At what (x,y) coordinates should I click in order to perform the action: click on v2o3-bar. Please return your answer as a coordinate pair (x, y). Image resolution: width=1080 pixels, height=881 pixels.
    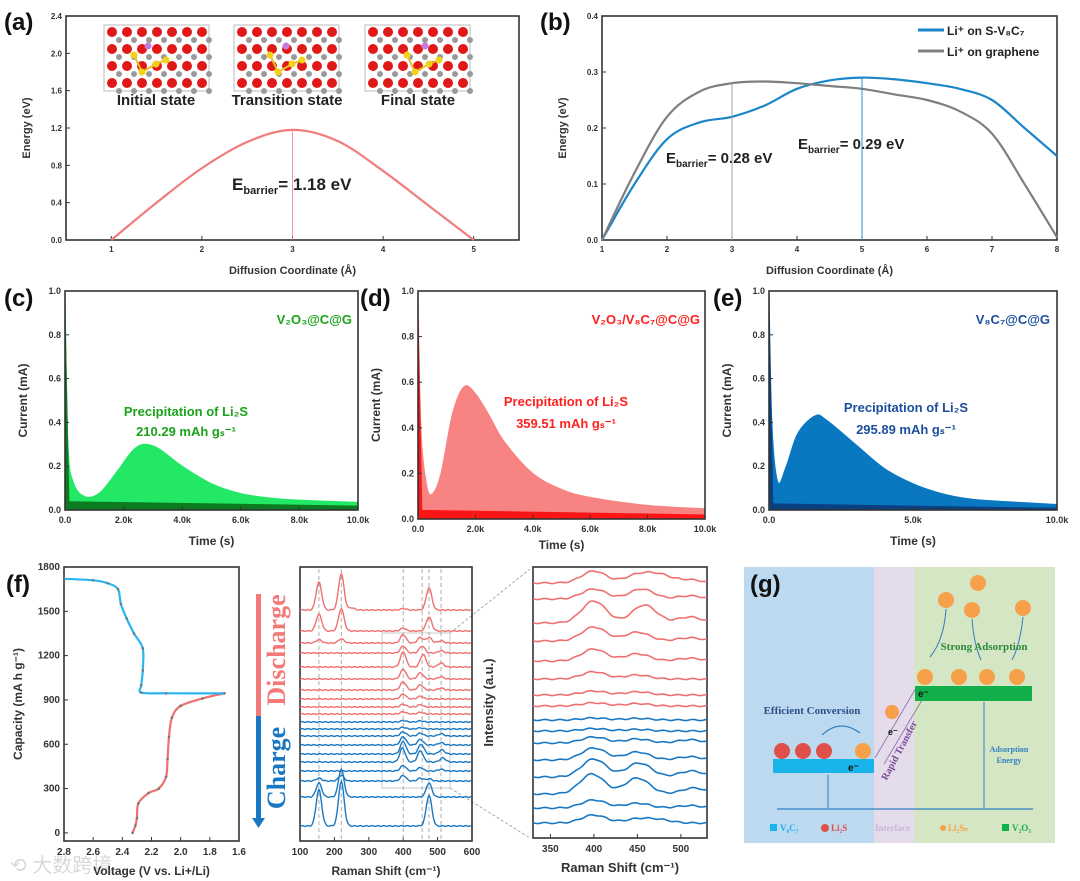
    Looking at the image, I should click on (973, 693).